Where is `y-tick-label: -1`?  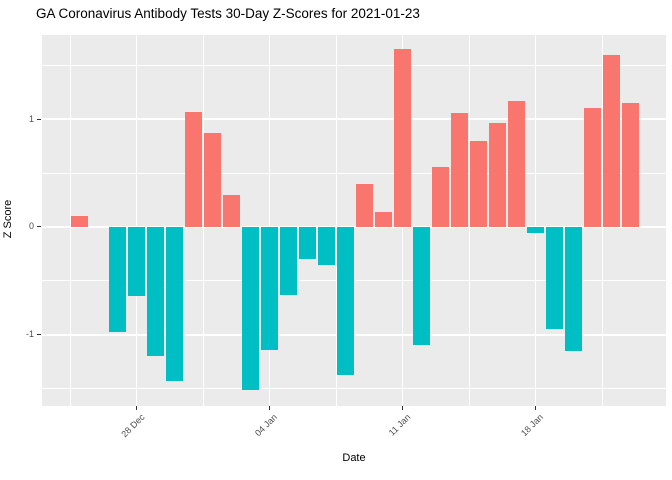 y-tick-label: -1 is located at coordinates (29, 334).